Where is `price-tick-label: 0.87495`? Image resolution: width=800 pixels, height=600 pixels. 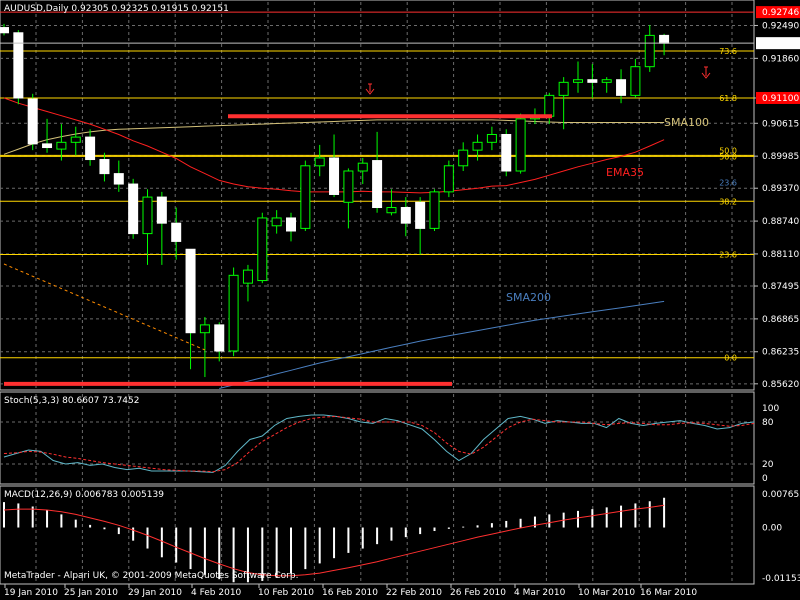
price-tick-label: 0.87495 is located at coordinates (780, 287).